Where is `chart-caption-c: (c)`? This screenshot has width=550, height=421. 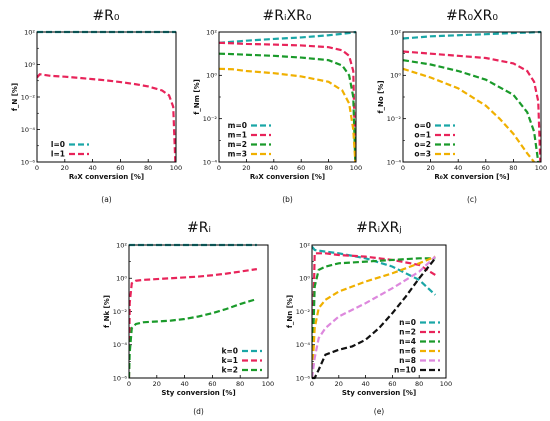 chart-caption-c: (c) is located at coordinates (472, 199).